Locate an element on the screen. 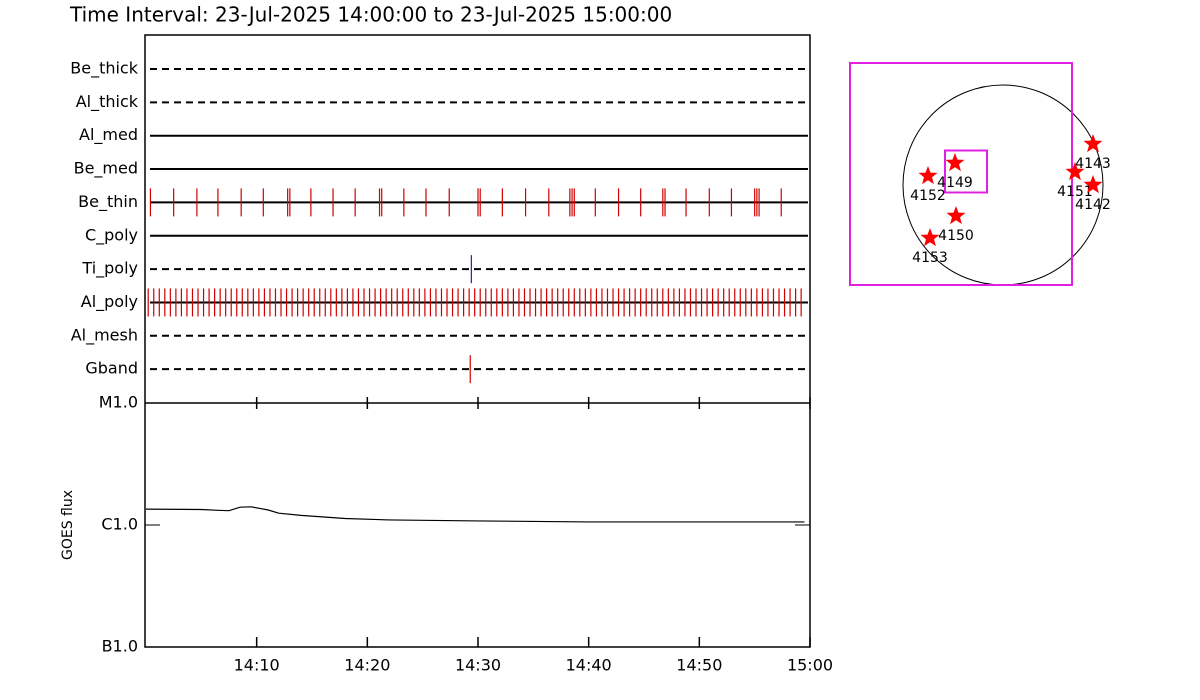  y-tick-label: C1.0 is located at coordinates (119, 524).